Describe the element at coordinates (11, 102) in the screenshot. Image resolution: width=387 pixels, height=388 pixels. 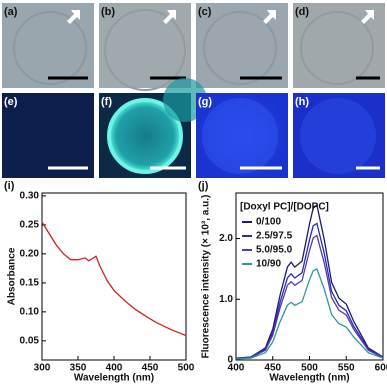
I see `panel-label: (e)` at that location.